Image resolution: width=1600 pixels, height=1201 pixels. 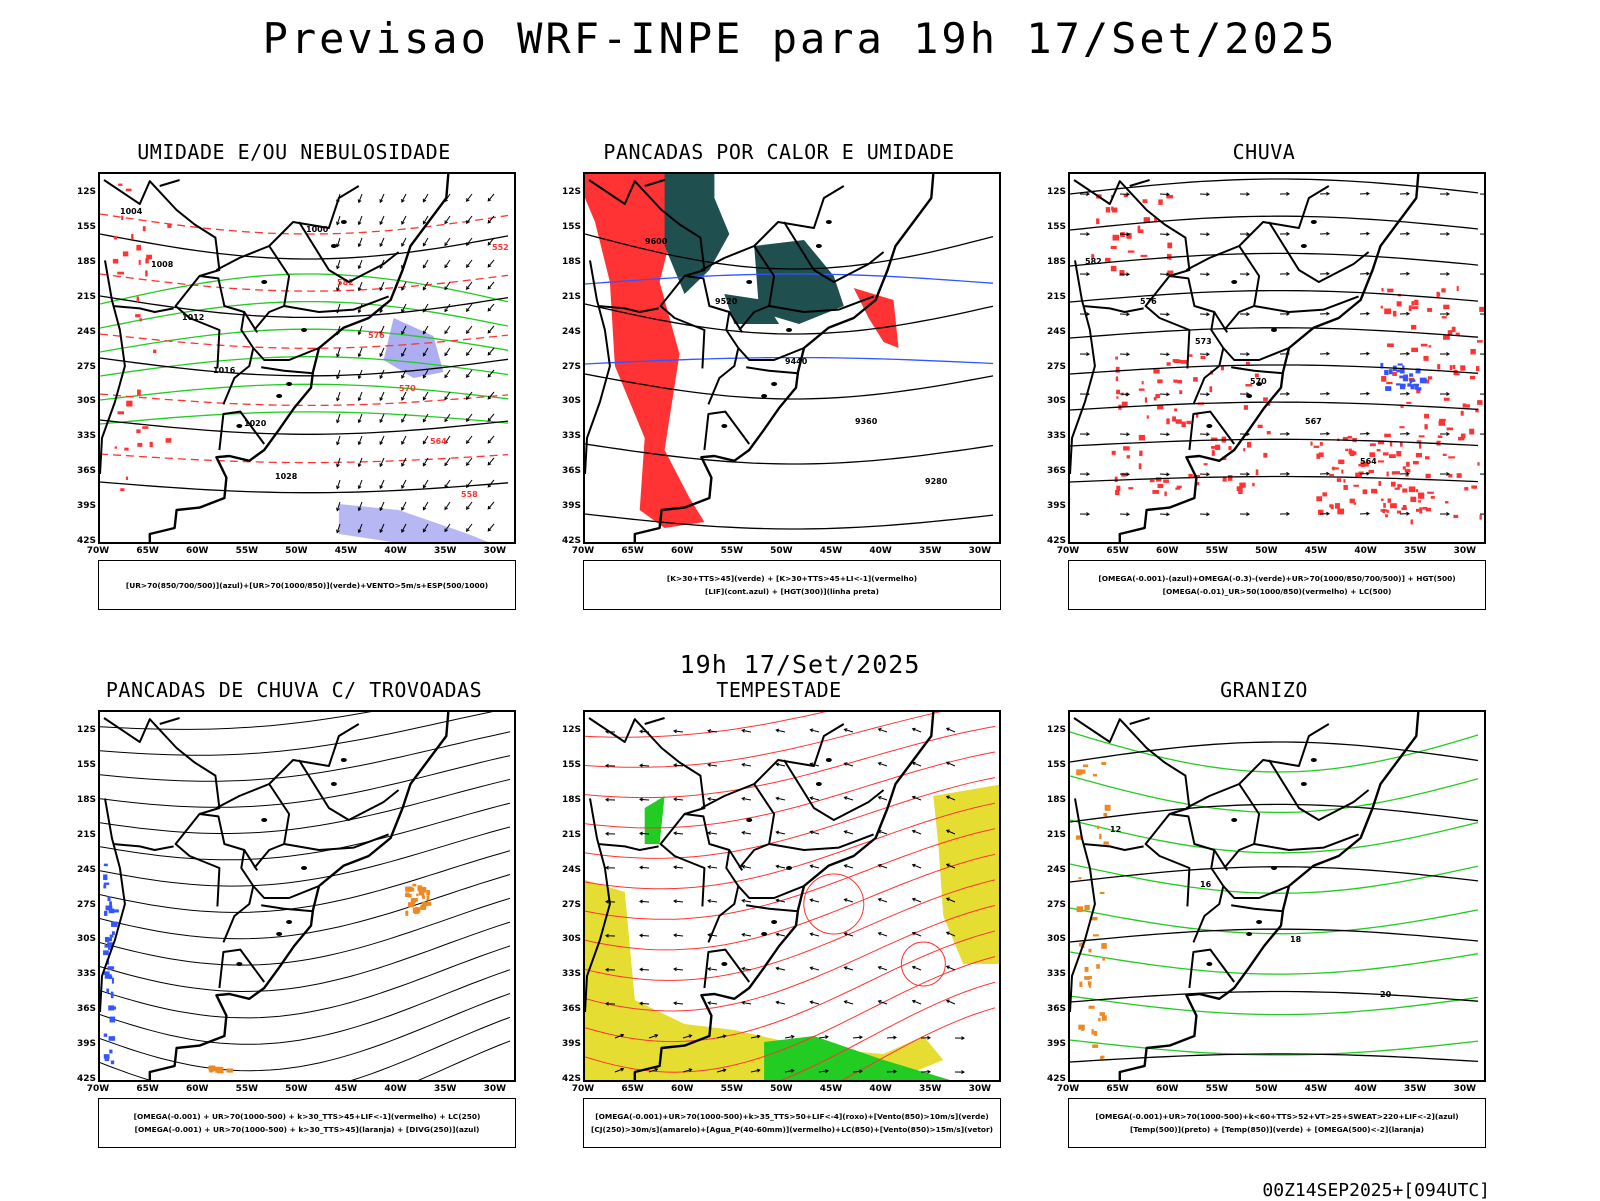 I want to click on contour-label: 1016, so click(x=224, y=370).